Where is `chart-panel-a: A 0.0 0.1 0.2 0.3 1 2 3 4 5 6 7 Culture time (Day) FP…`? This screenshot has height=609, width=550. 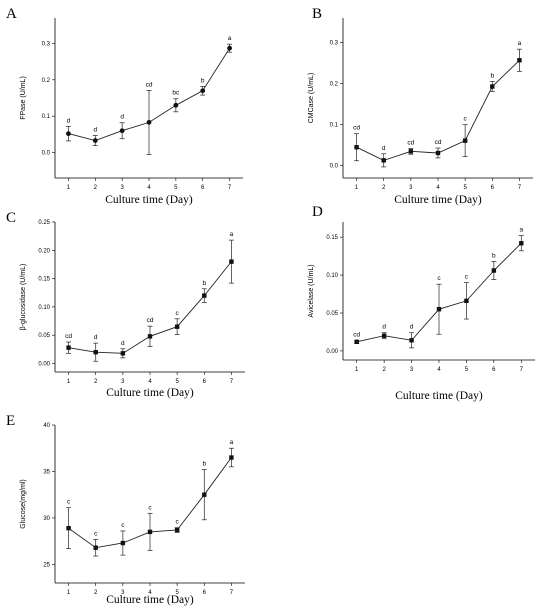
chart-panel-a: A 0.0 0.1 0.2 0.3 1 2 3 4 5 6 7 Culture time (Day) FP… is located at coordinates (124, 106).